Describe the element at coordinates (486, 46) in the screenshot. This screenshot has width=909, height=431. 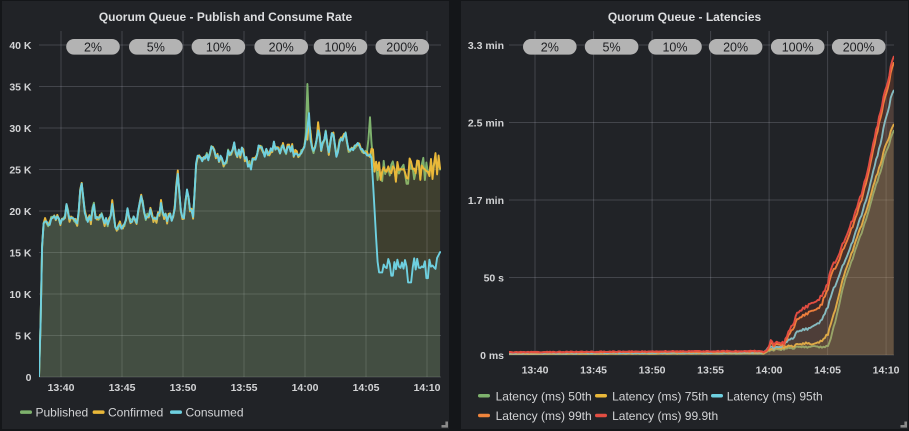
I see `svg-text: 3.3 min` at that location.